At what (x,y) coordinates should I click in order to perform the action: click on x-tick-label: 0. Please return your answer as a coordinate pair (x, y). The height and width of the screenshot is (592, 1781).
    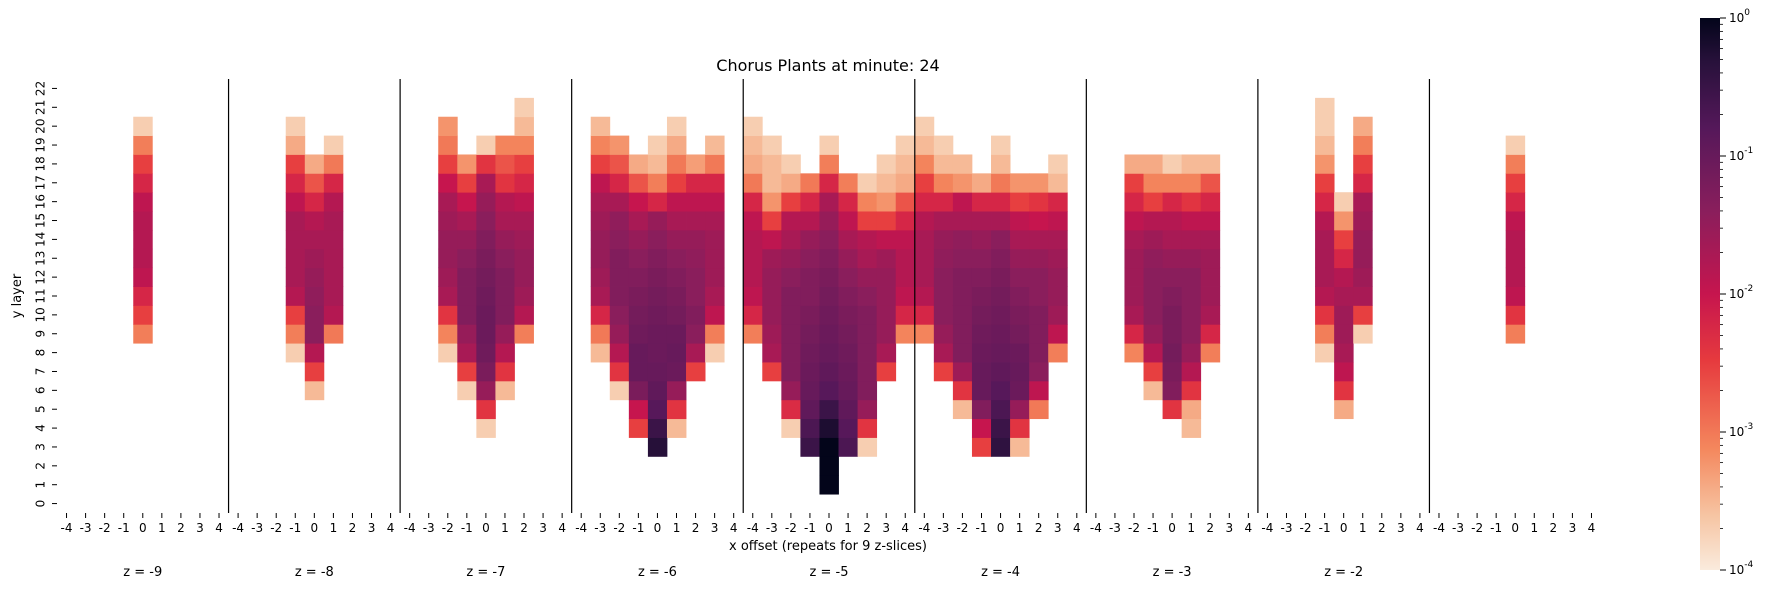
    Looking at the image, I should click on (658, 528).